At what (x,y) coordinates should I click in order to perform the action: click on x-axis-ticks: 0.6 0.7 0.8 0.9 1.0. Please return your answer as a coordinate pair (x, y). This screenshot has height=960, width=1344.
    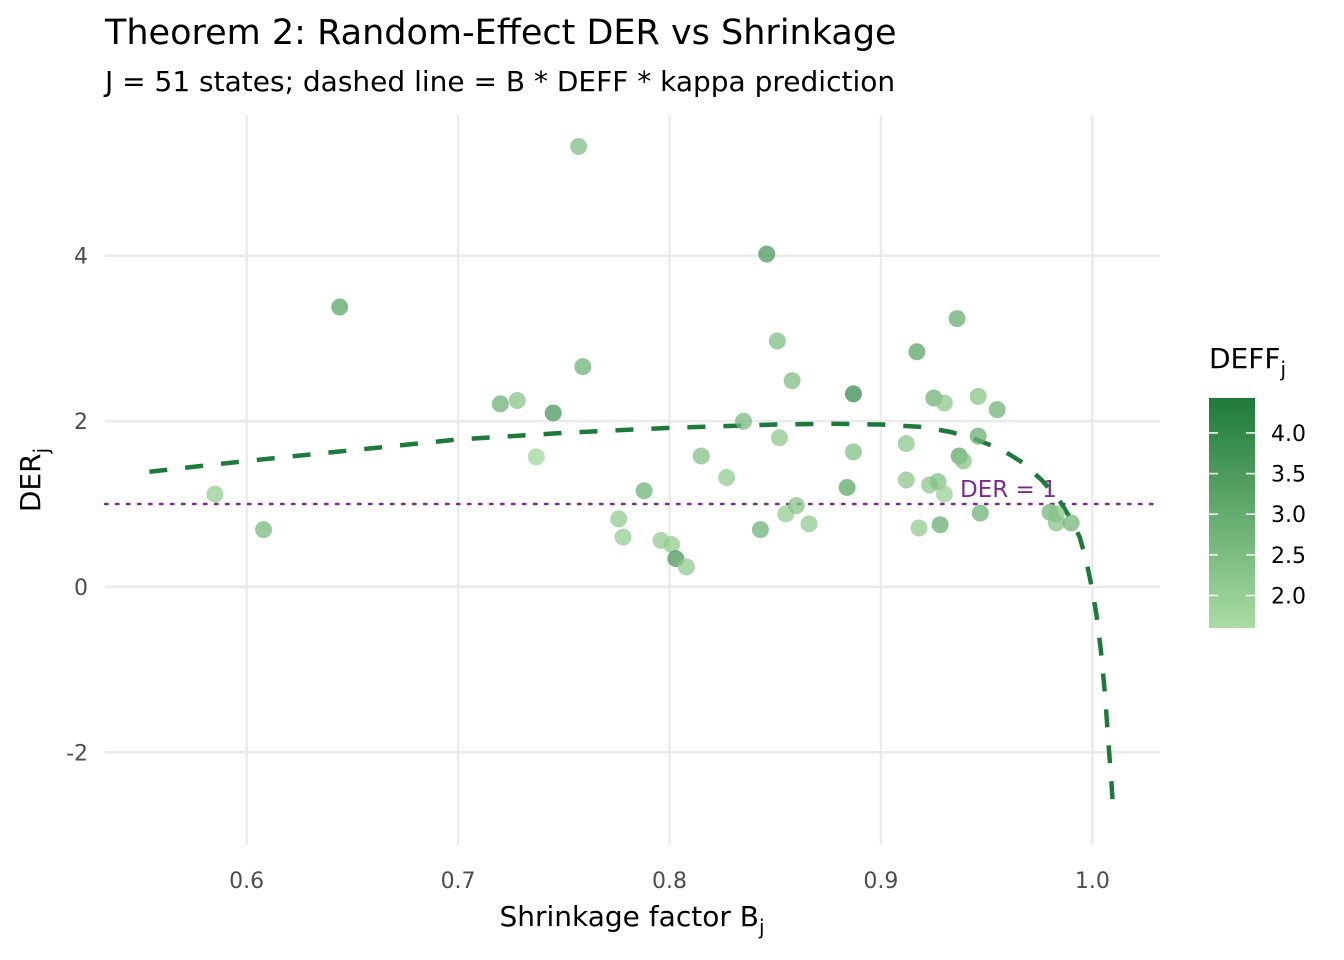
    Looking at the image, I should click on (669, 881).